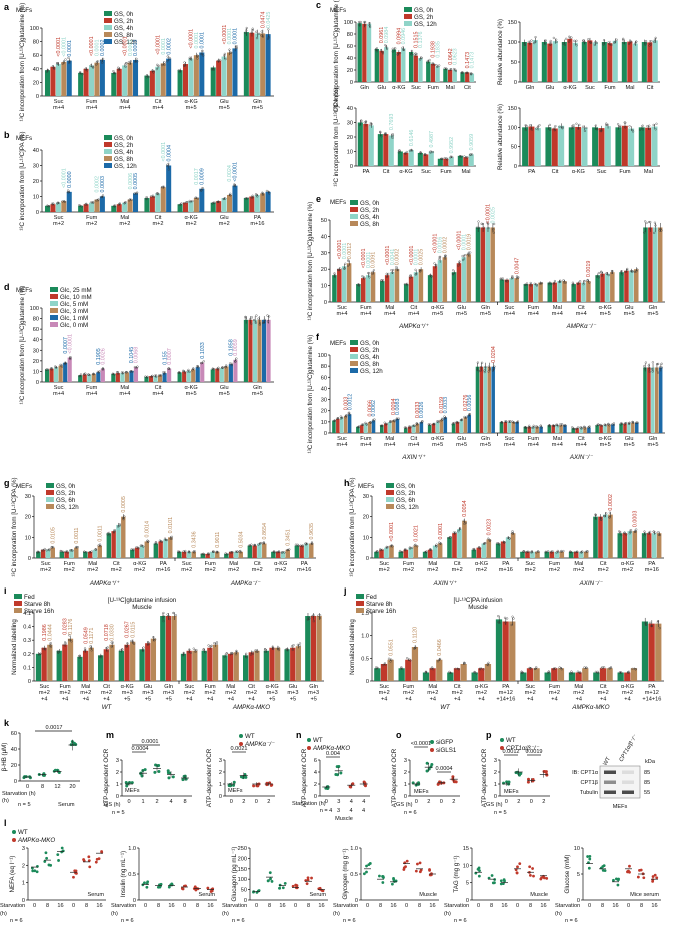 Image resolution: width=685 pixels, height=935 pixels. I want to click on legend-label: Starve 16h, so click(381, 611).